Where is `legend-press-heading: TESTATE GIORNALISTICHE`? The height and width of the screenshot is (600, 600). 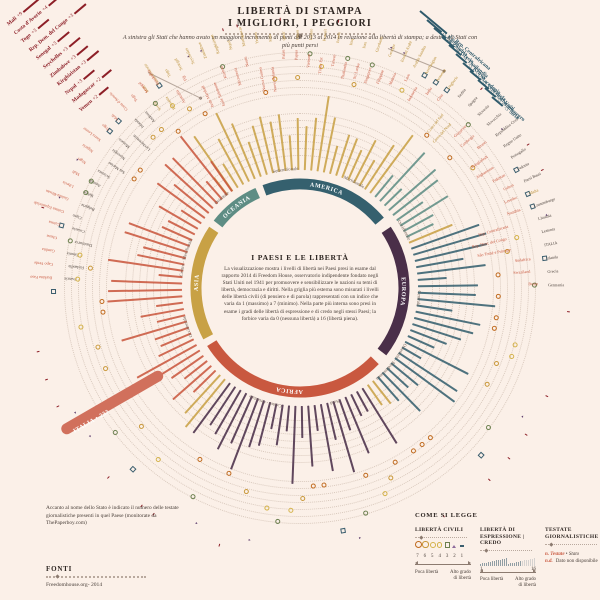 legend-press-heading: TESTATE GIORNALISTICHE is located at coordinates (572, 533).